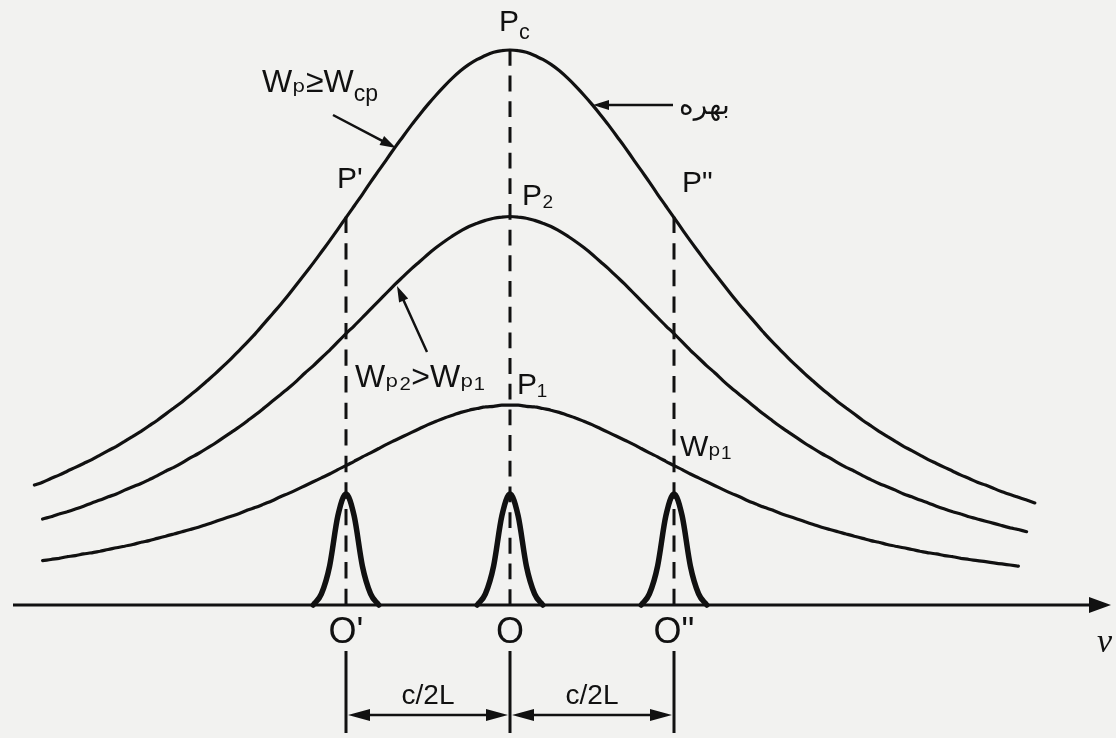 The width and height of the screenshot is (1116, 738). Describe the element at coordinates (706, 445) in the screenshot. I see `annotation: Wₚ₁` at that location.